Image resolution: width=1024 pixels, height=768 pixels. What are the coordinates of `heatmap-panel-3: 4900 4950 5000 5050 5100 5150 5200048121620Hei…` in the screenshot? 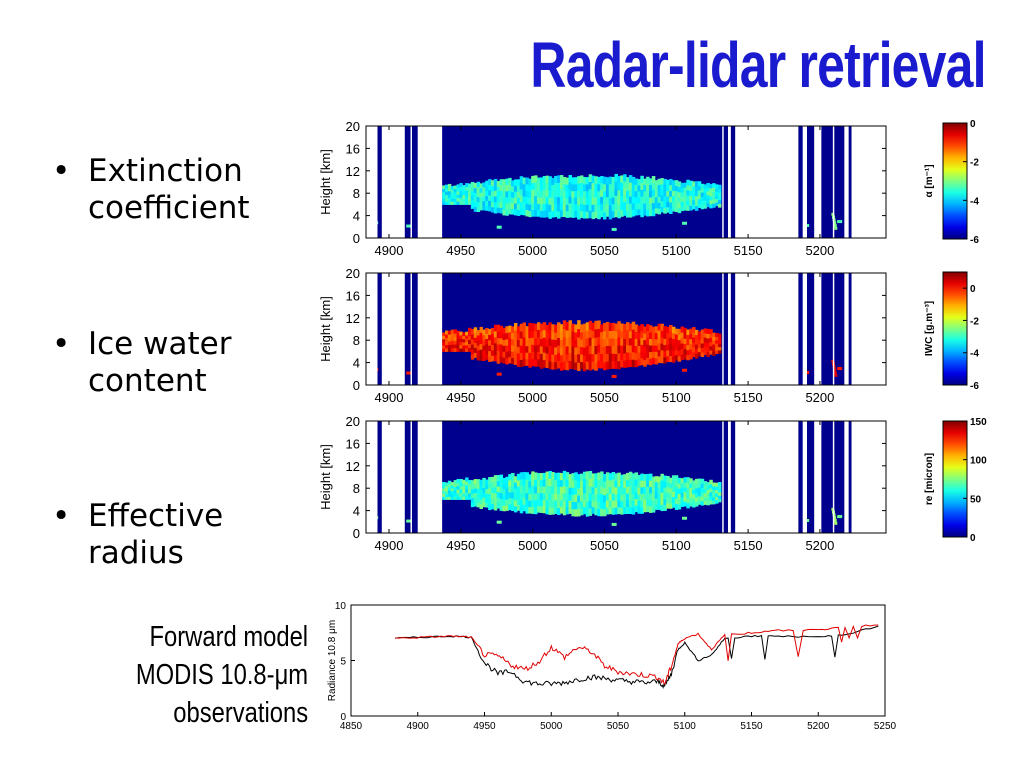 It's located at (652, 483).